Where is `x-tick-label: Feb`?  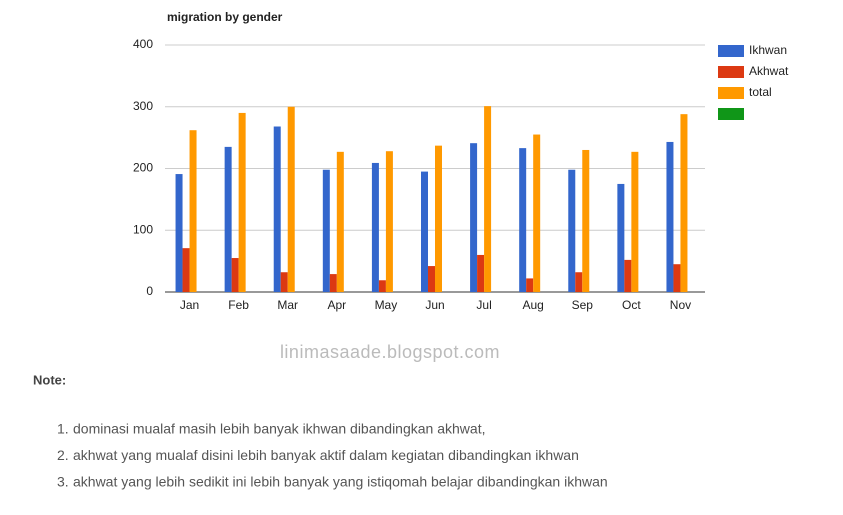
x-tick-label: Feb is located at coordinates (238, 305).